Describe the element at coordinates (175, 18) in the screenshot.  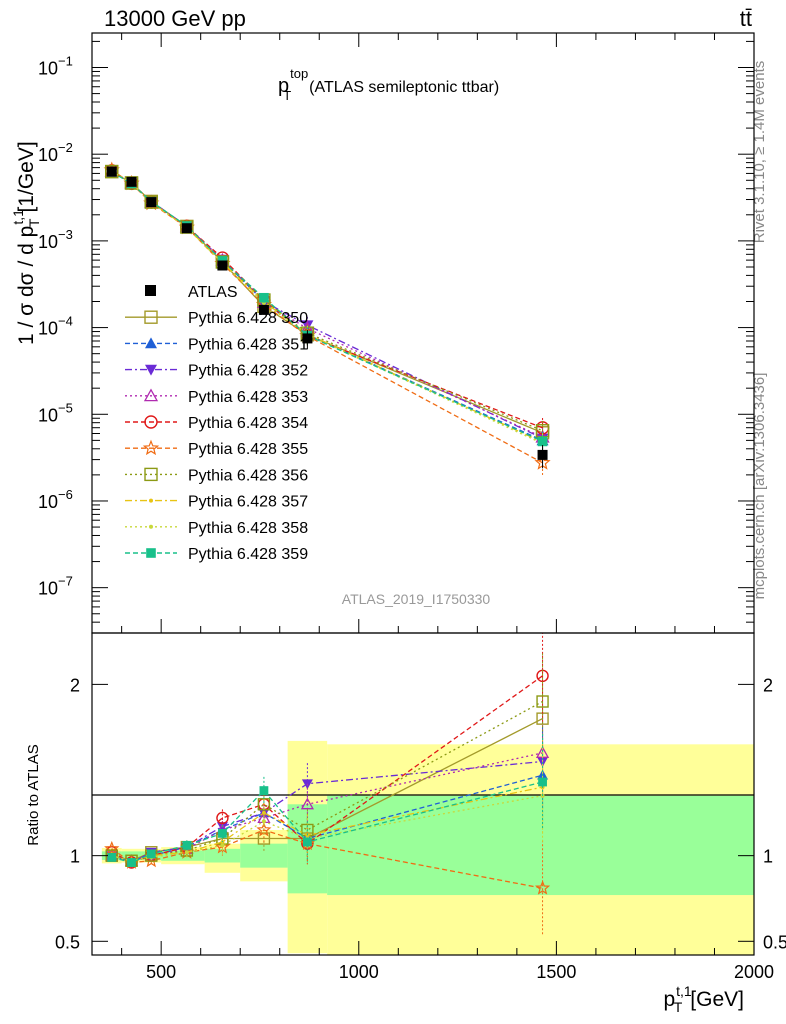
I see `collision-label: 13000 GeV pp` at that location.